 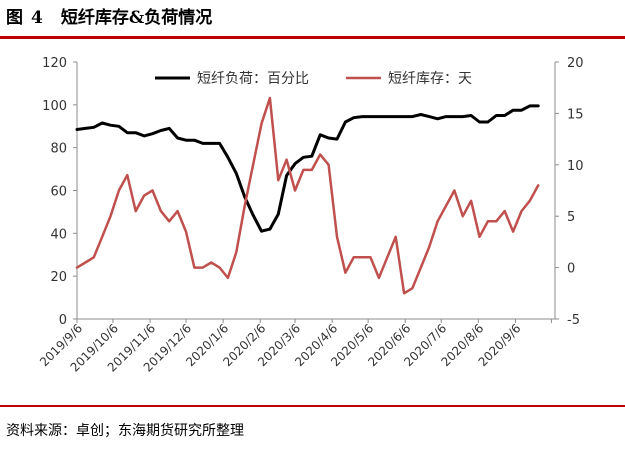 What do you see at coordinates (312, 406) in the screenshot?
I see `source-divider` at bounding box center [312, 406].